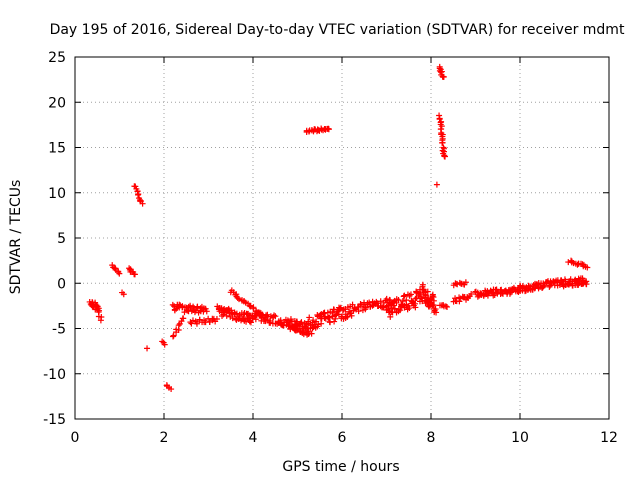 This screenshot has width=640, height=480. What do you see at coordinates (57, 58) in the screenshot?
I see `y-tick-label: 25` at bounding box center [57, 58].